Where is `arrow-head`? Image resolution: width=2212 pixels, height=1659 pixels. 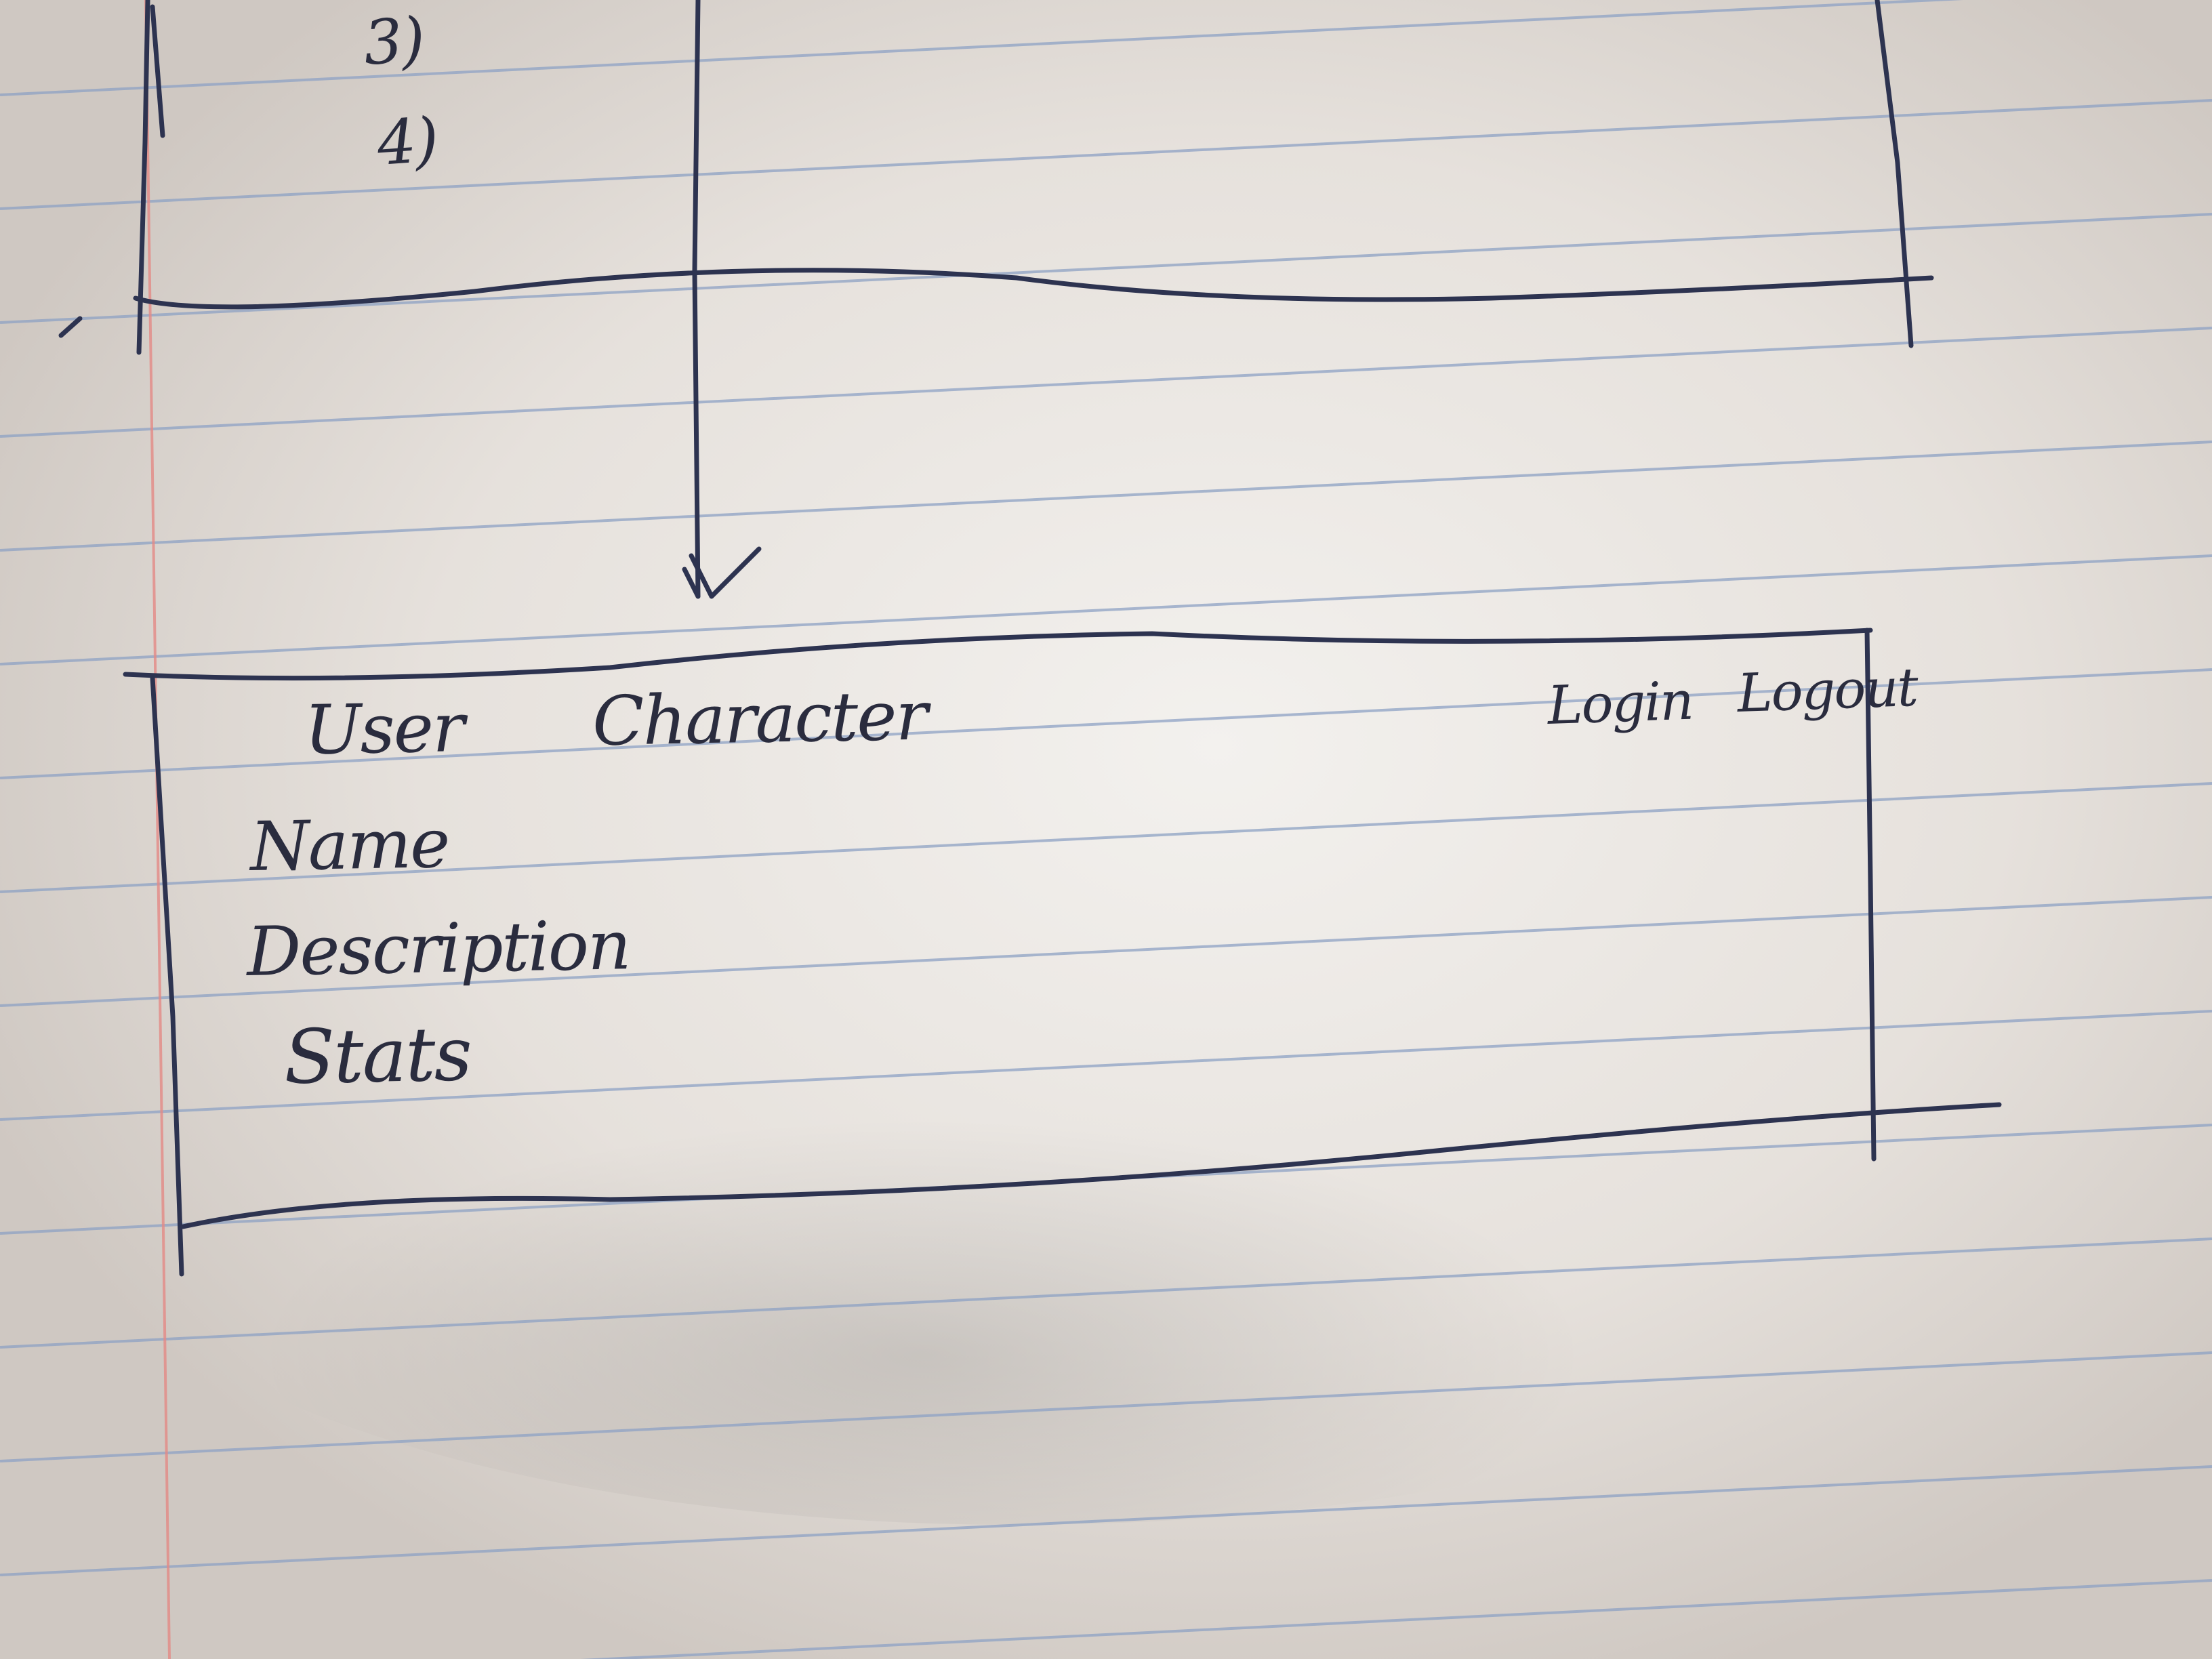 arrow-head is located at coordinates (725, 572).